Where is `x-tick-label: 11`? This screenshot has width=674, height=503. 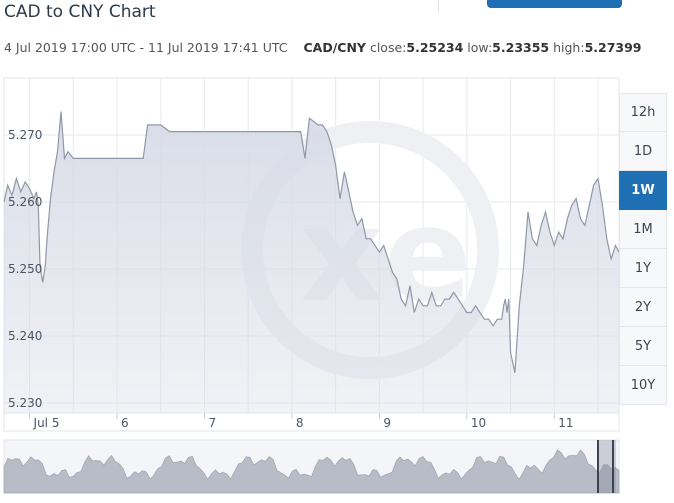
x-tick-label: 11 is located at coordinates (565, 423).